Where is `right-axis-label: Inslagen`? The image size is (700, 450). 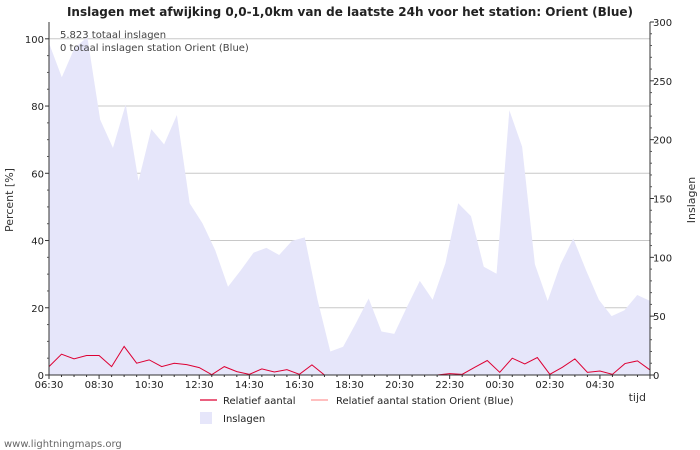 right-axis-label: Inslagen is located at coordinates (691, 200).